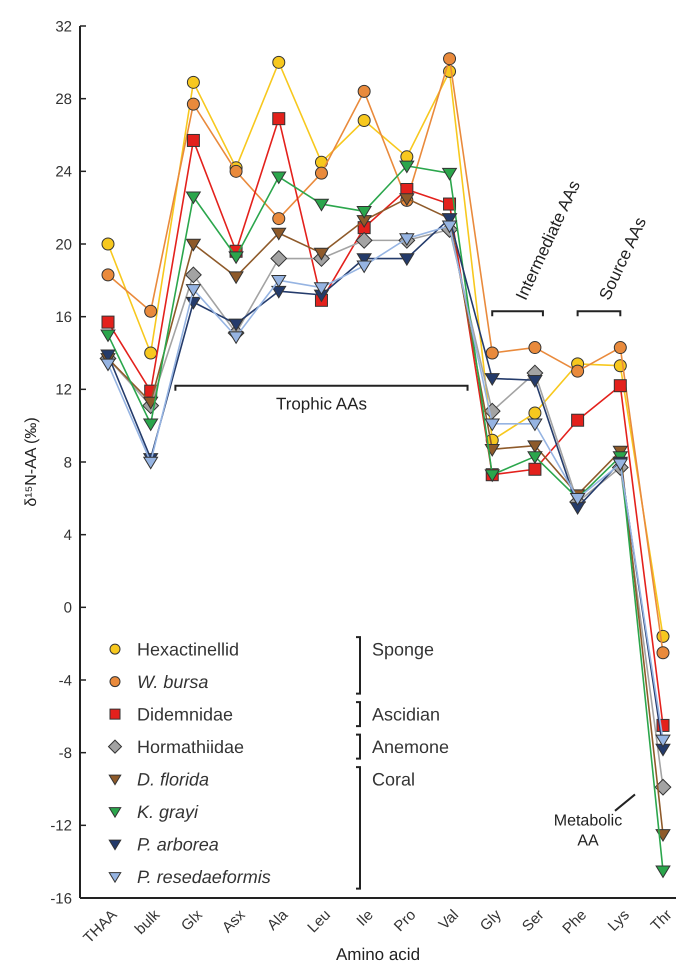 The width and height of the screenshot is (691, 974). Describe the element at coordinates (185, 714) in the screenshot. I see `legend-label: Didemnidae` at that location.